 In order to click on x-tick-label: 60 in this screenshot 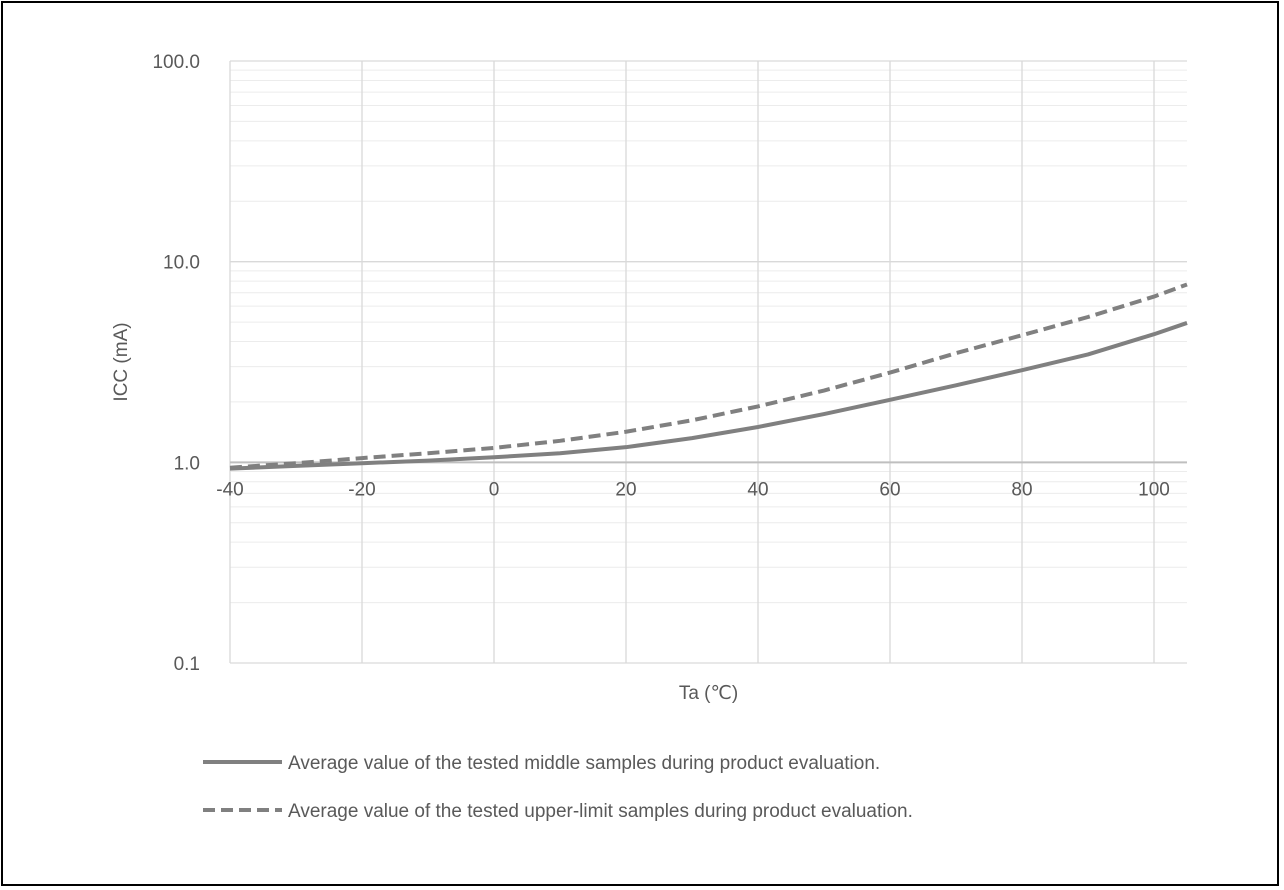, I will do `click(889, 489)`.